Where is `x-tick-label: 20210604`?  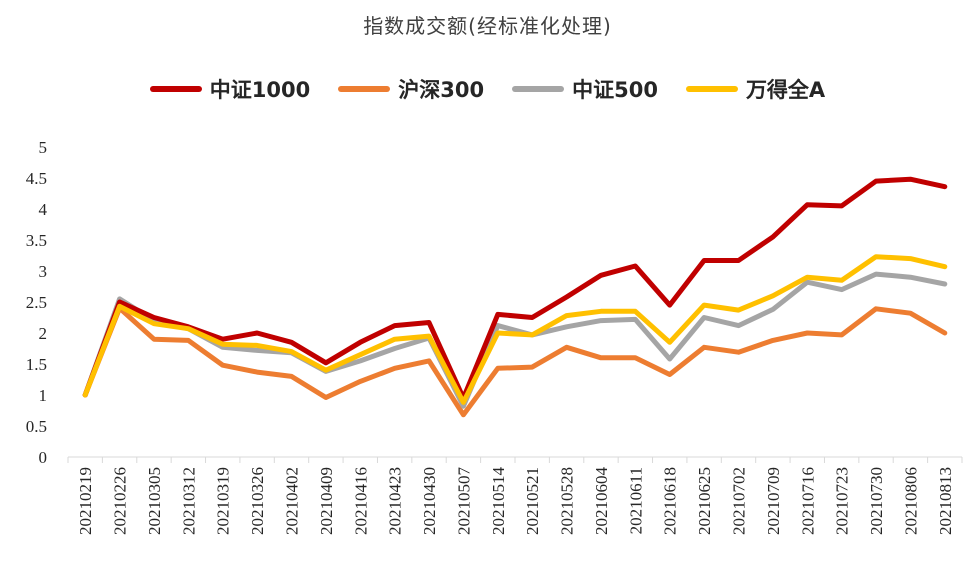
x-tick-label: 20210604 is located at coordinates (601, 501).